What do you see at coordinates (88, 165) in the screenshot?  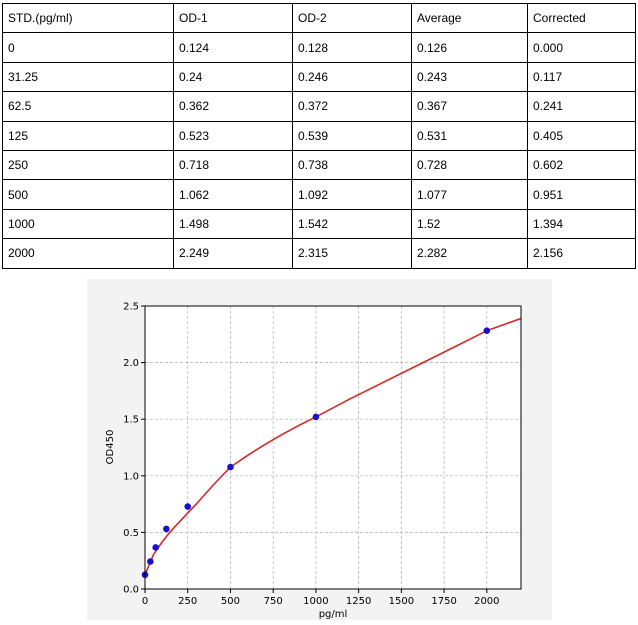 I see `table-cell: 250` at bounding box center [88, 165].